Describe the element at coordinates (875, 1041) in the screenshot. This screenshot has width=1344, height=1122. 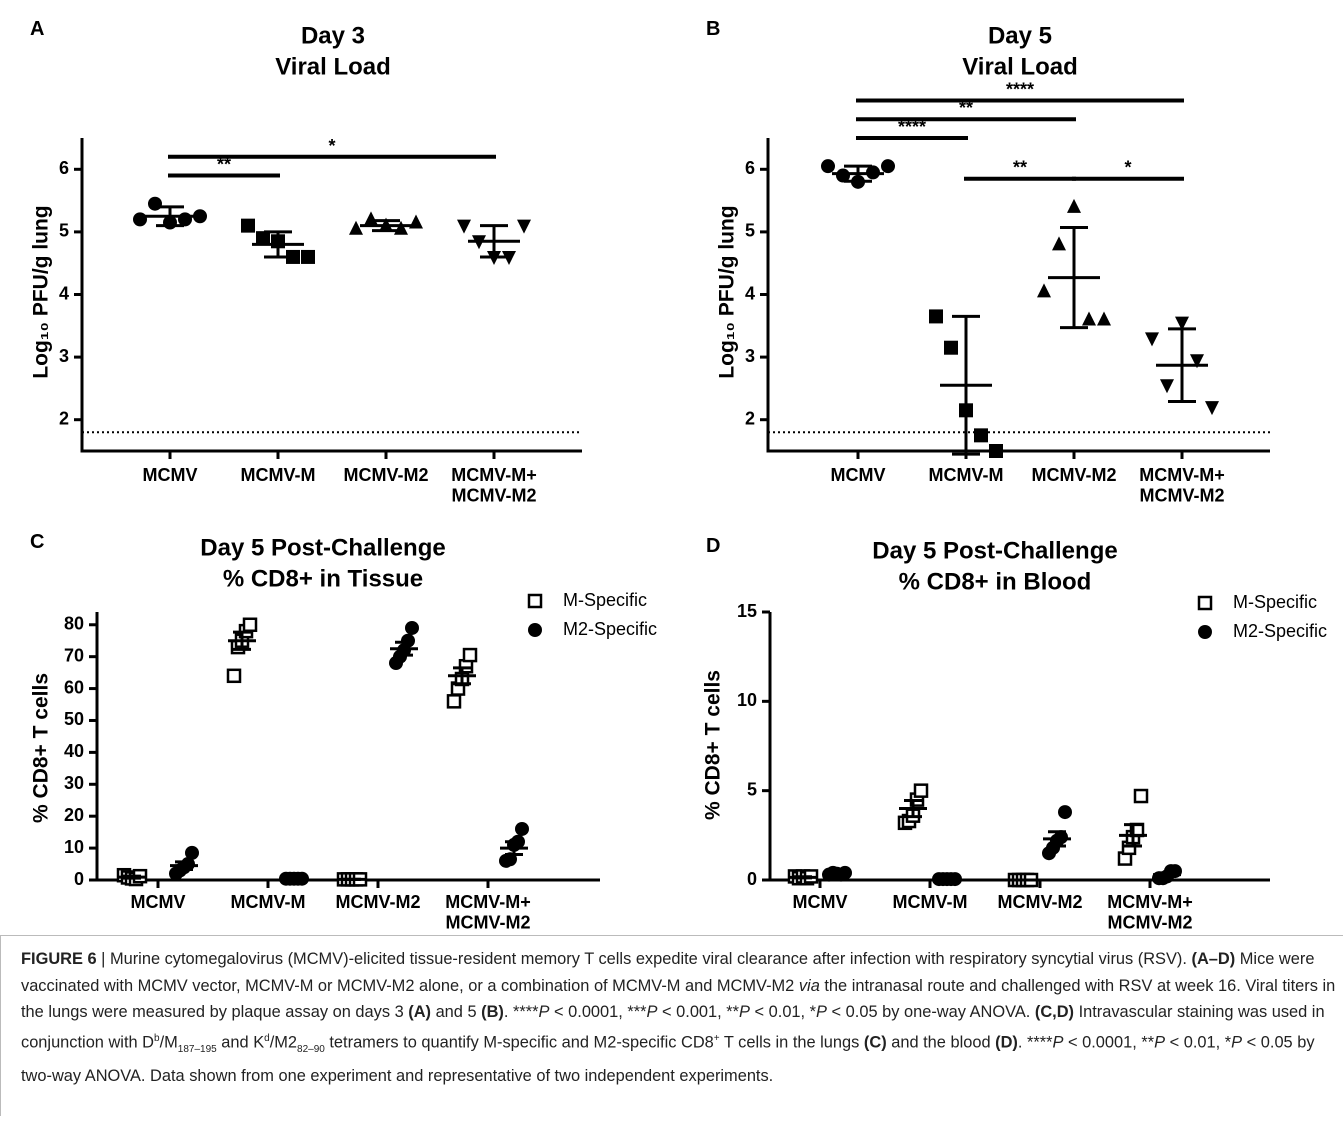
I see `caption-text: (C)` at that location.